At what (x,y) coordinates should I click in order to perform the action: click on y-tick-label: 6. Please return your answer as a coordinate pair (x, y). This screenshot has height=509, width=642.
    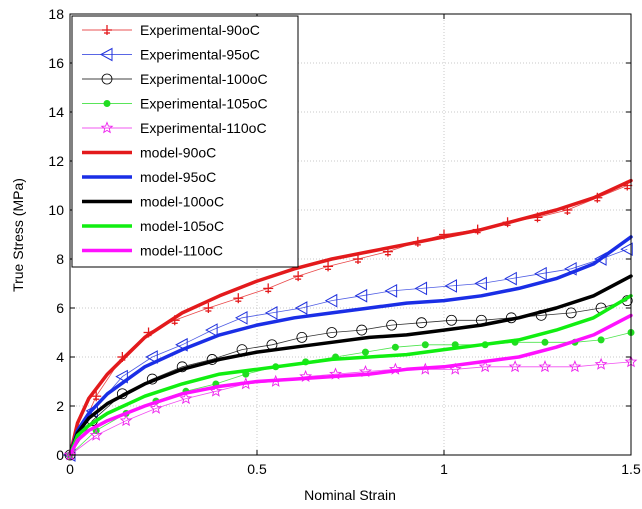
    Looking at the image, I should click on (60, 308).